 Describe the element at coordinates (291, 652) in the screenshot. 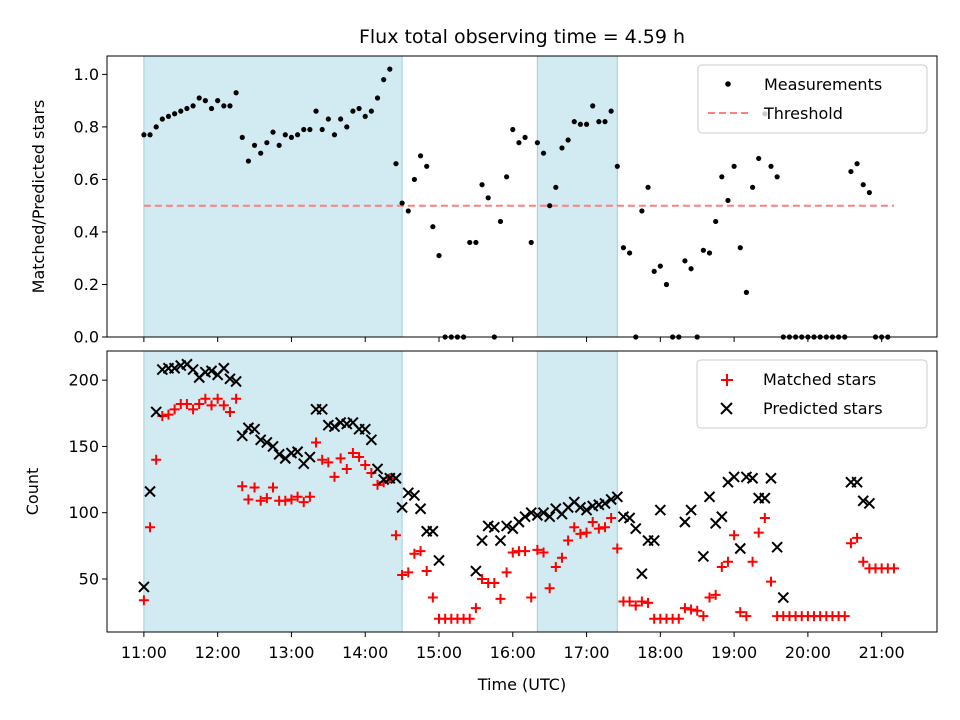

I see `x-tick-label: 13:00` at that location.